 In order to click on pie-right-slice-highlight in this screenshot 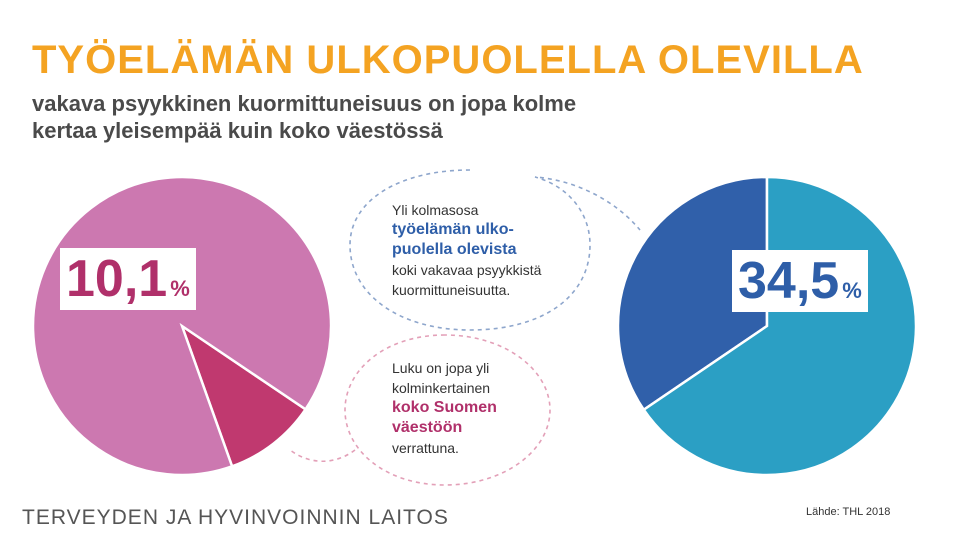, I will do `click(692, 293)`.